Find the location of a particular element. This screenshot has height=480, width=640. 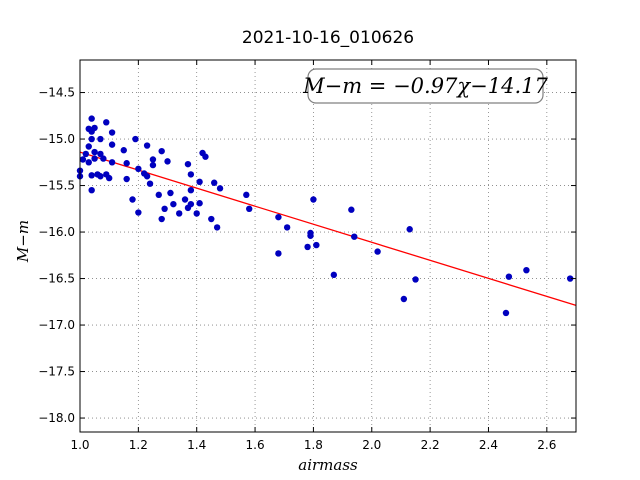

annotation-frame is located at coordinates (425, 86).